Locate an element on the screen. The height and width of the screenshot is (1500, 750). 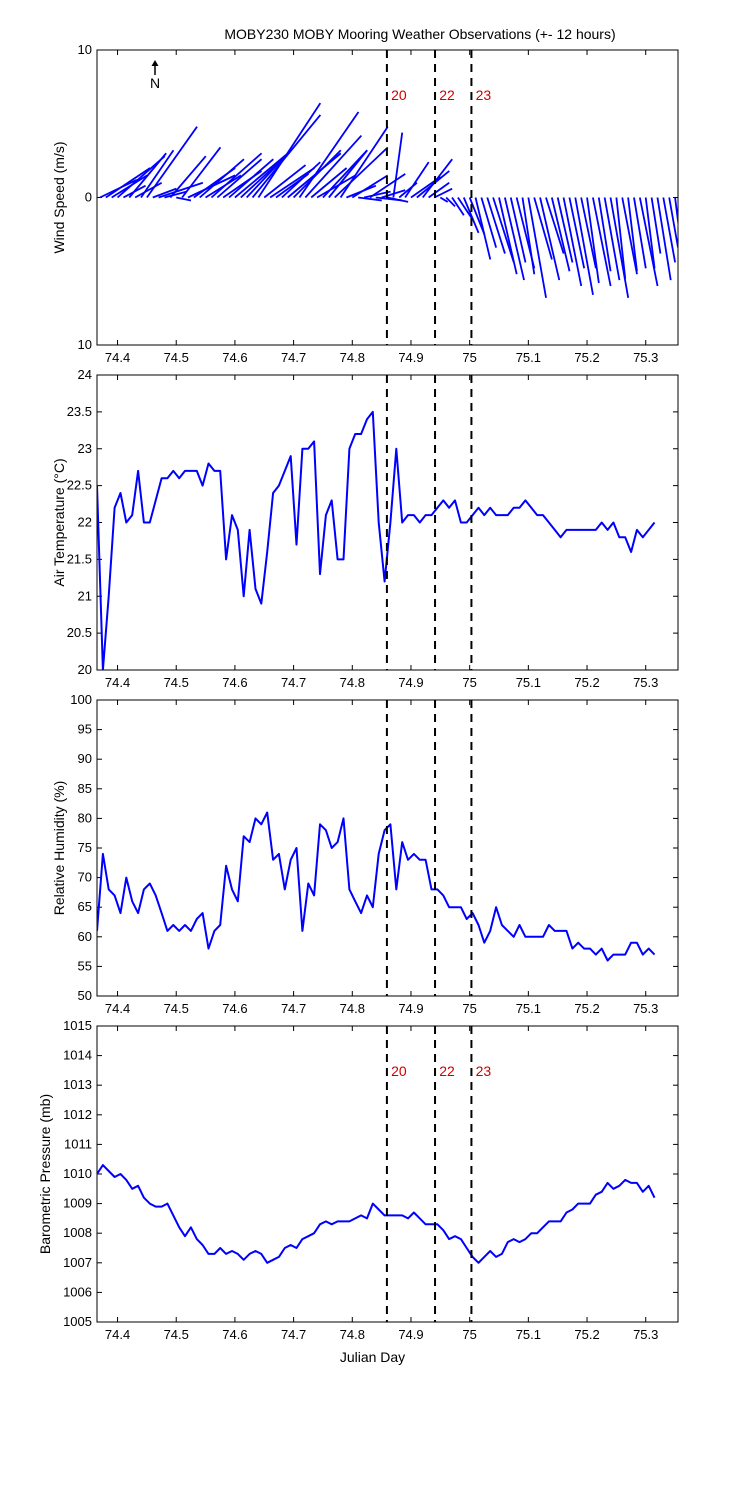
rh-ytick-label: 65 is located at coordinates (85, 906).